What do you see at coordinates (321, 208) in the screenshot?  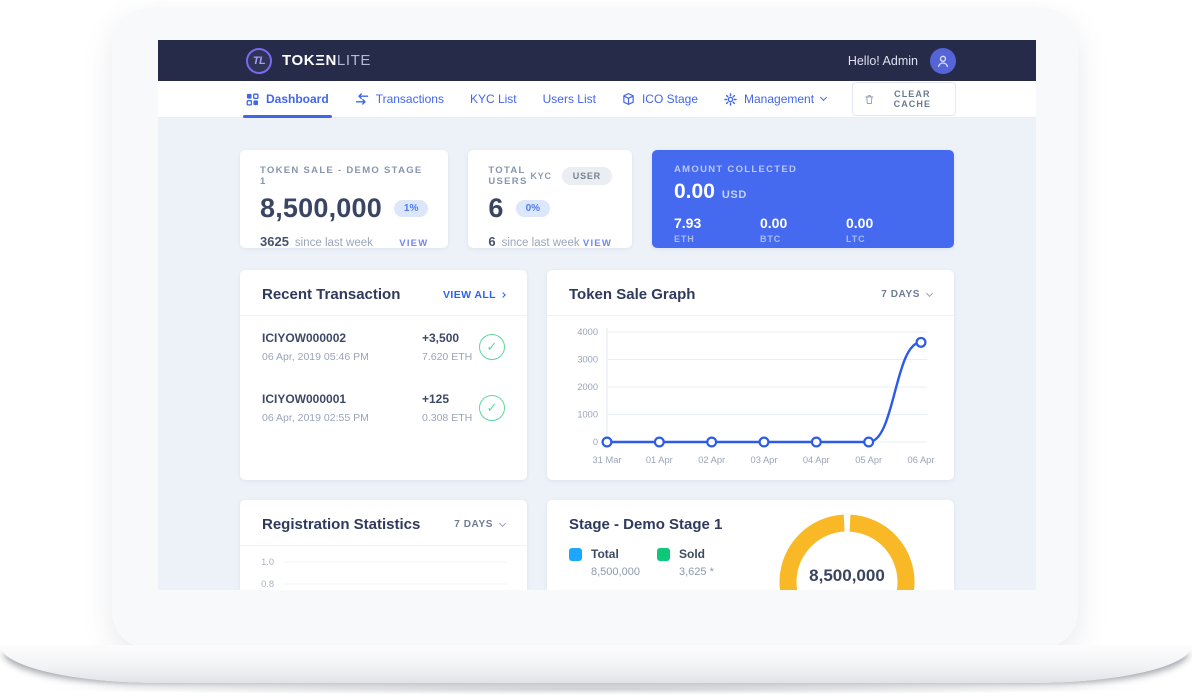 I see `token-sale-value: 8,500,000` at bounding box center [321, 208].